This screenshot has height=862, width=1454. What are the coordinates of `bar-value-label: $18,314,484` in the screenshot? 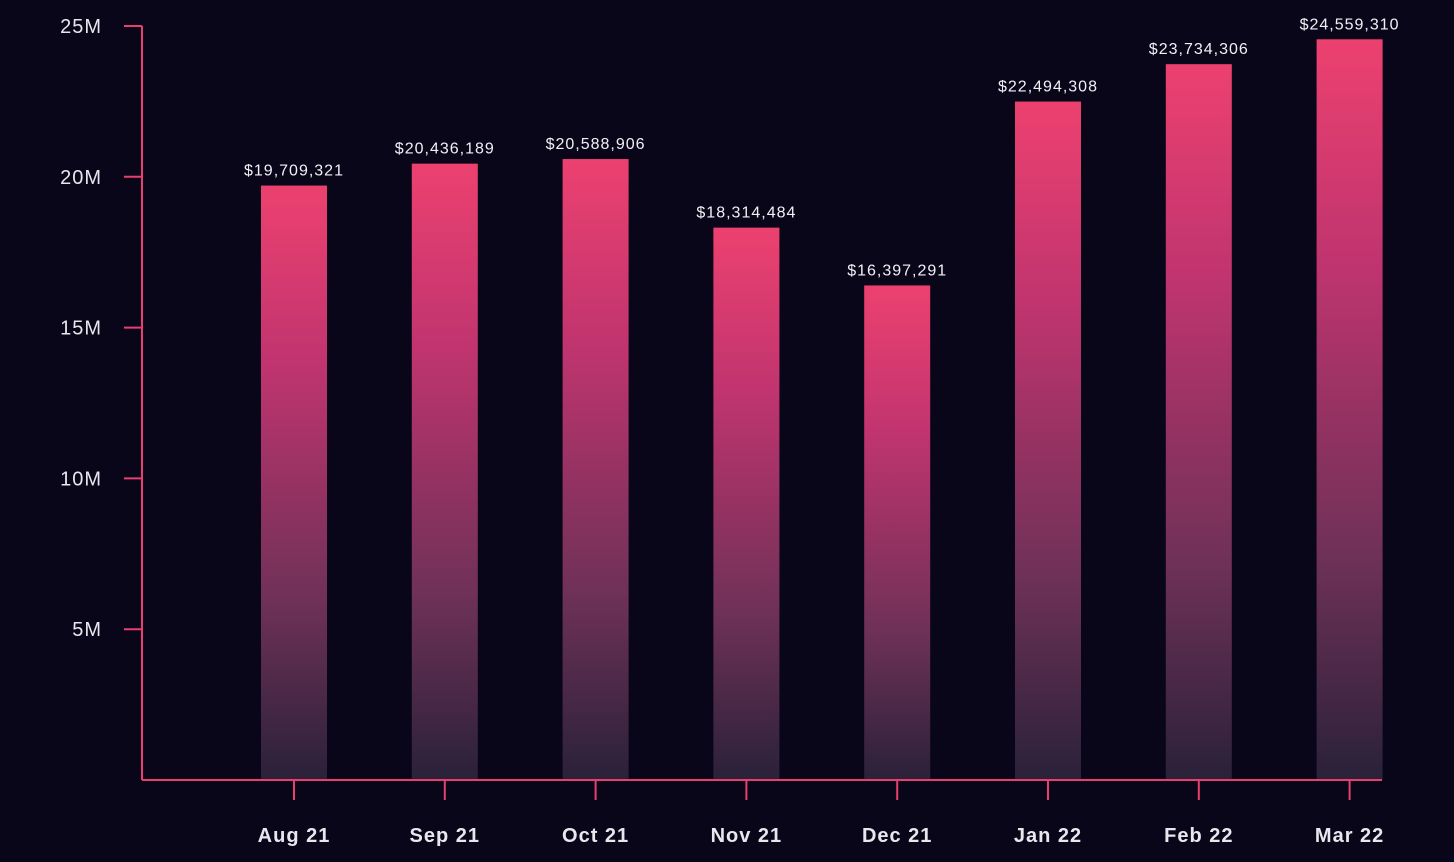 It's located at (746, 213).